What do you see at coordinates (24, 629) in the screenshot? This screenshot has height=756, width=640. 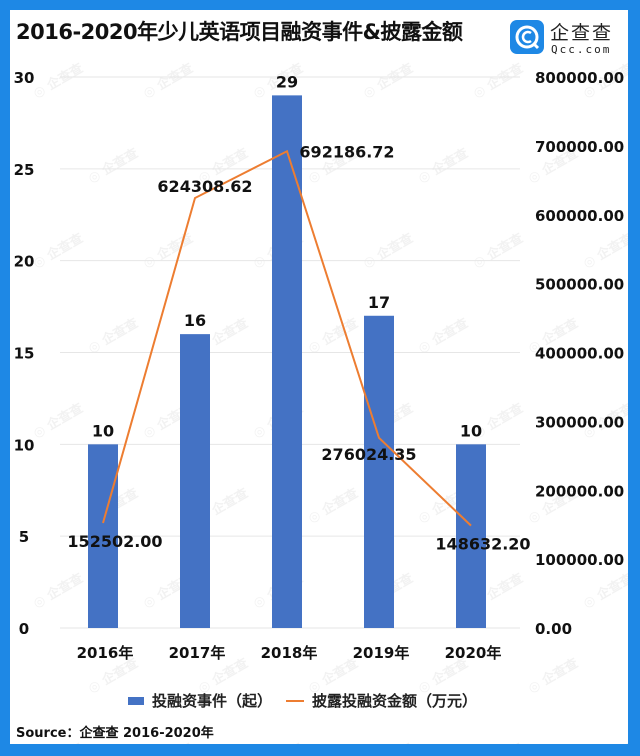 I see `y-left-tick: 0` at bounding box center [24, 629].